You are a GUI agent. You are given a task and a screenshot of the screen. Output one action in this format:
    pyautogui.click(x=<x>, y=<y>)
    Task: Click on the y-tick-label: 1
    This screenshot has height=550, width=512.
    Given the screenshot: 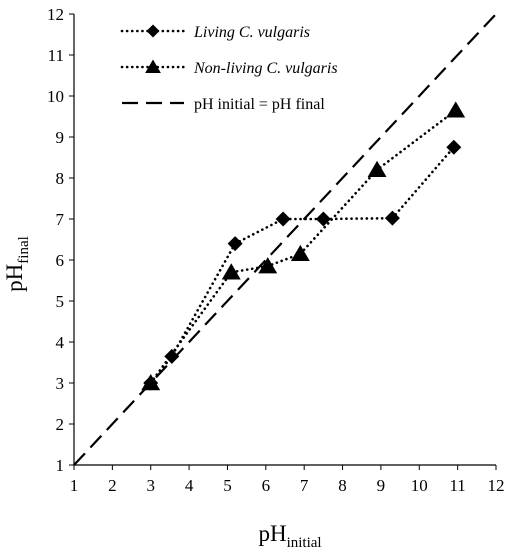 What is the action you would take?
    pyautogui.click(x=60, y=465)
    